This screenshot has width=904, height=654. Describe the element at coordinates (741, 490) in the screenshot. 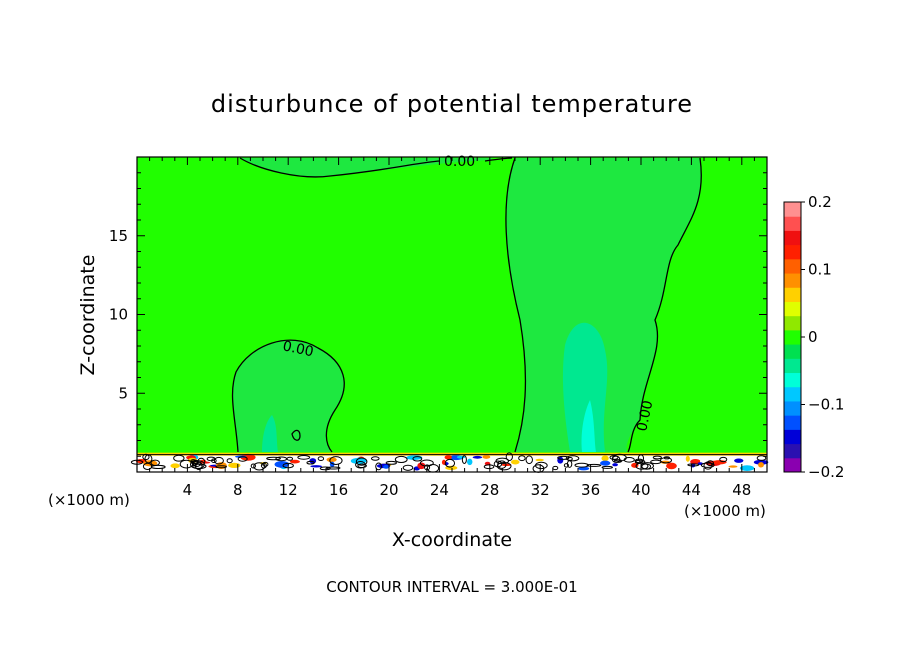

I see `x-tick-label-11: 48` at that location.